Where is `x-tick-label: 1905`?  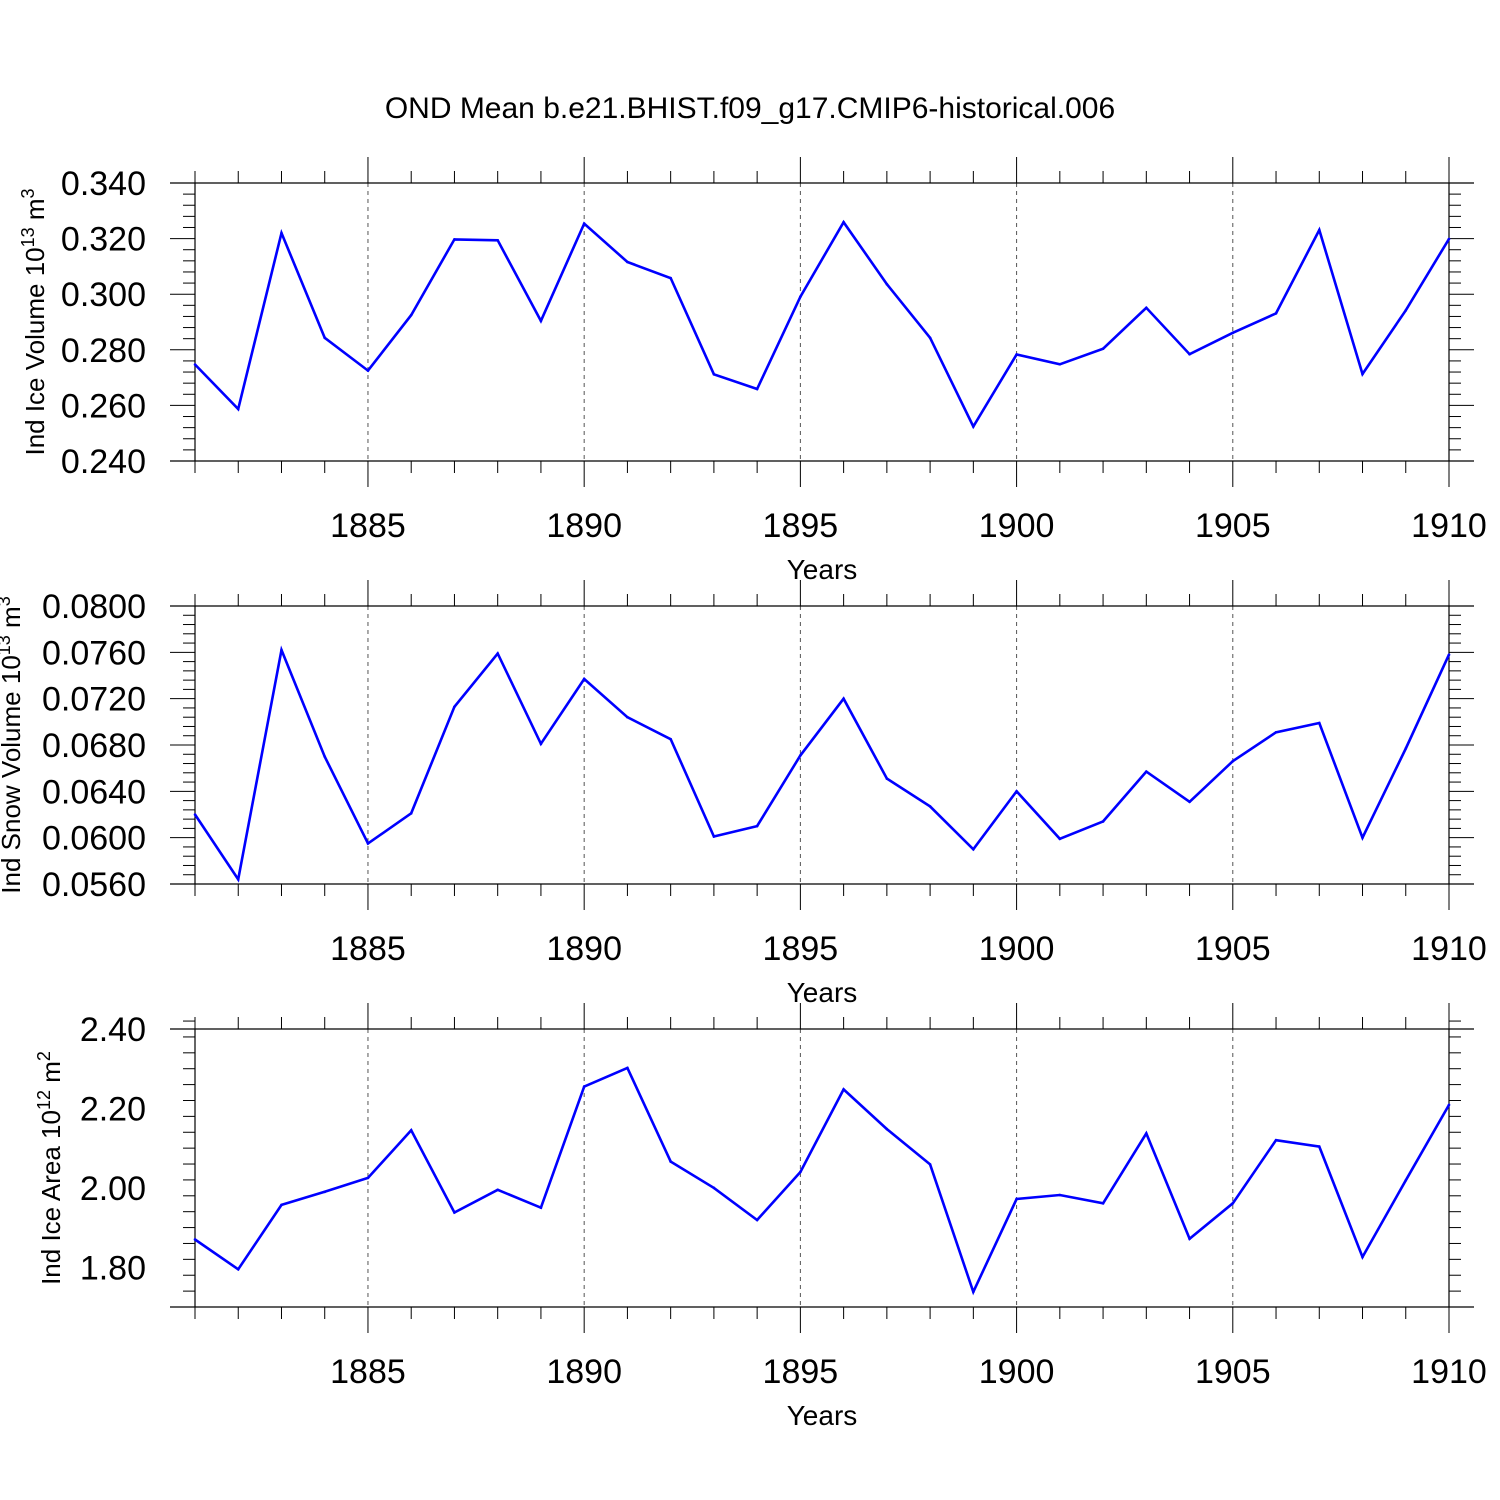
x-tick-label: 1905 is located at coordinates (1233, 526).